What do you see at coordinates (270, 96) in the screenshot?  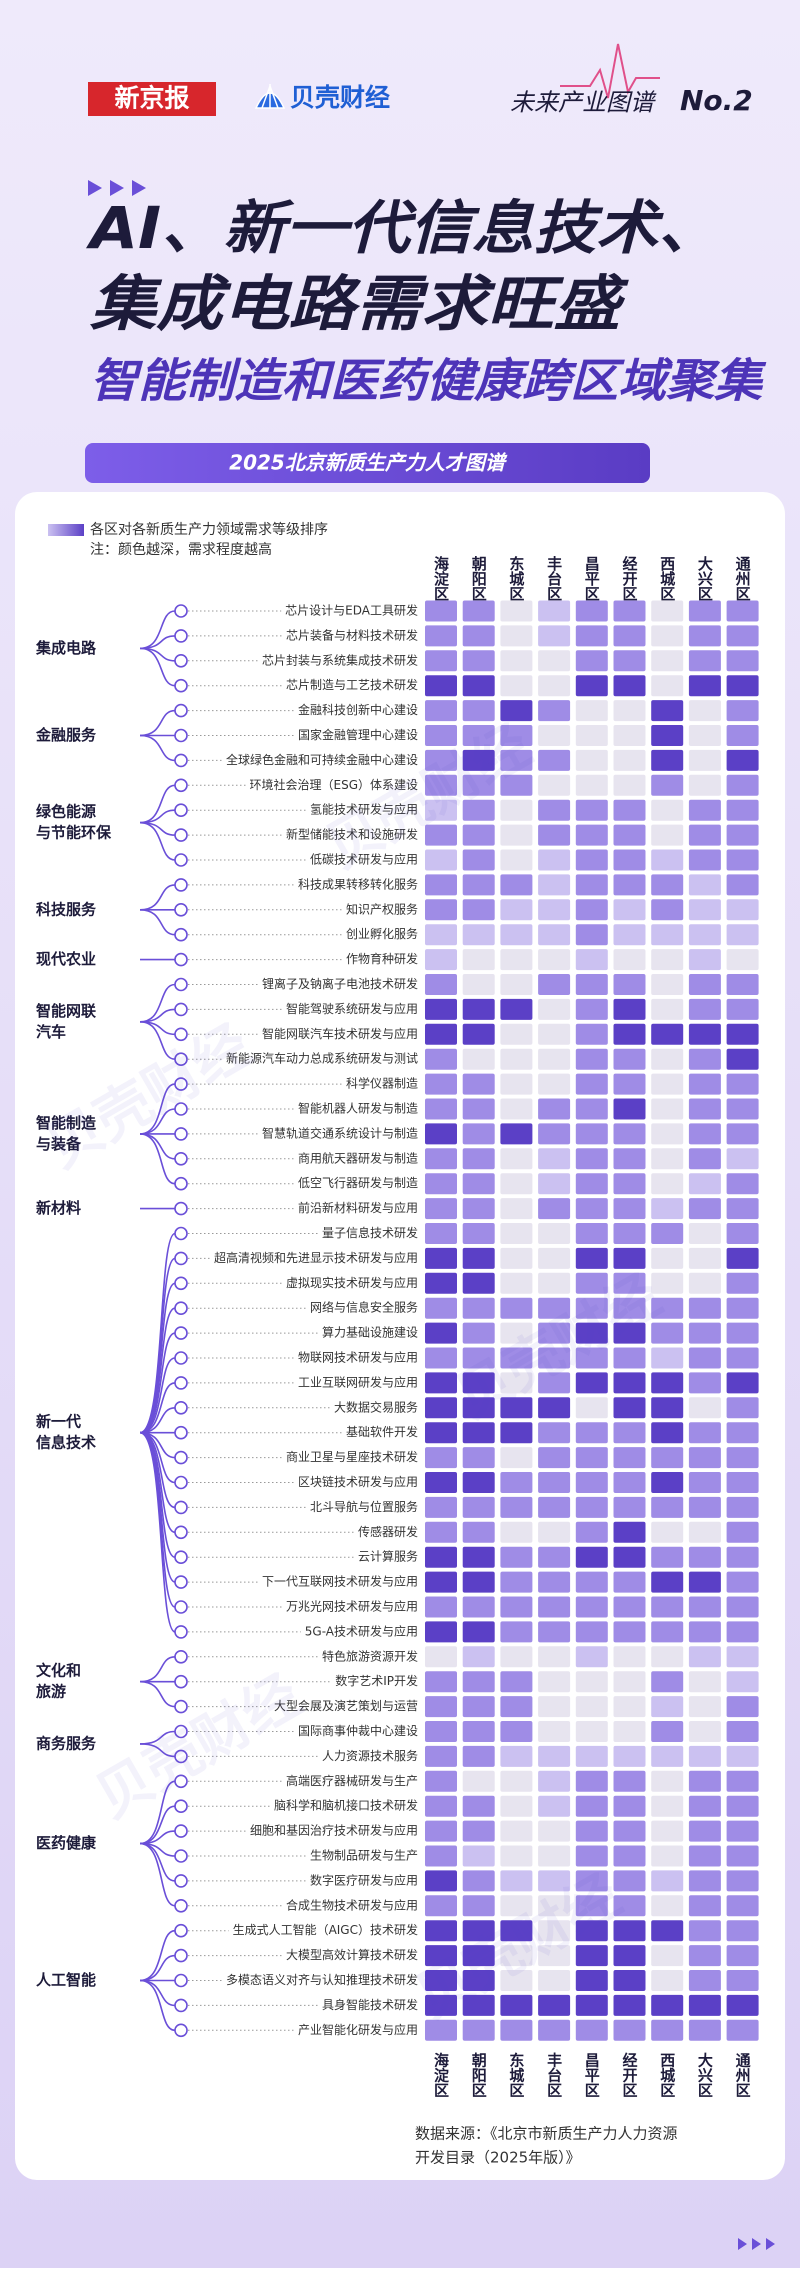 I see `brand-icon` at bounding box center [270, 96].